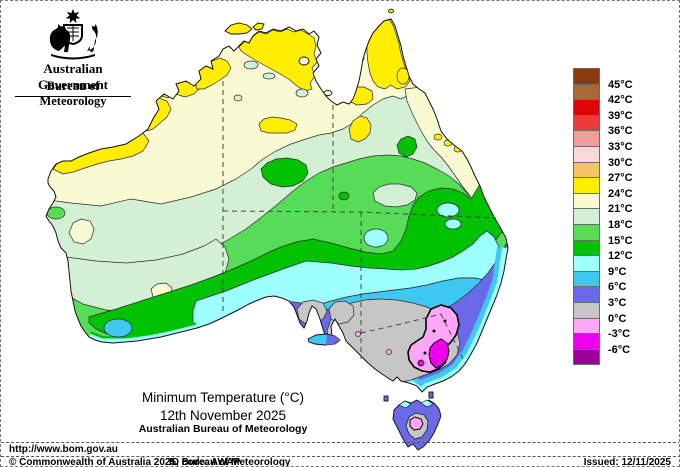  What do you see at coordinates (340, 456) in the screenshot?
I see `footer-divider-bottom` at bounding box center [340, 456].